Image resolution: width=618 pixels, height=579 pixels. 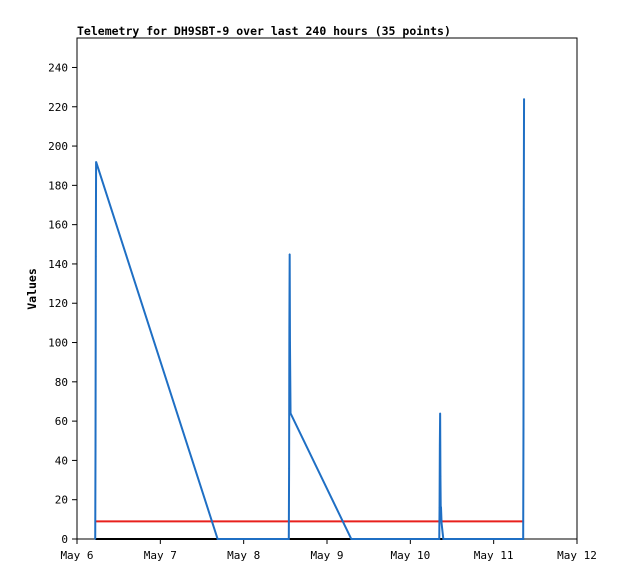 I want to click on y-tick-label: 40, so click(x=61, y=460).